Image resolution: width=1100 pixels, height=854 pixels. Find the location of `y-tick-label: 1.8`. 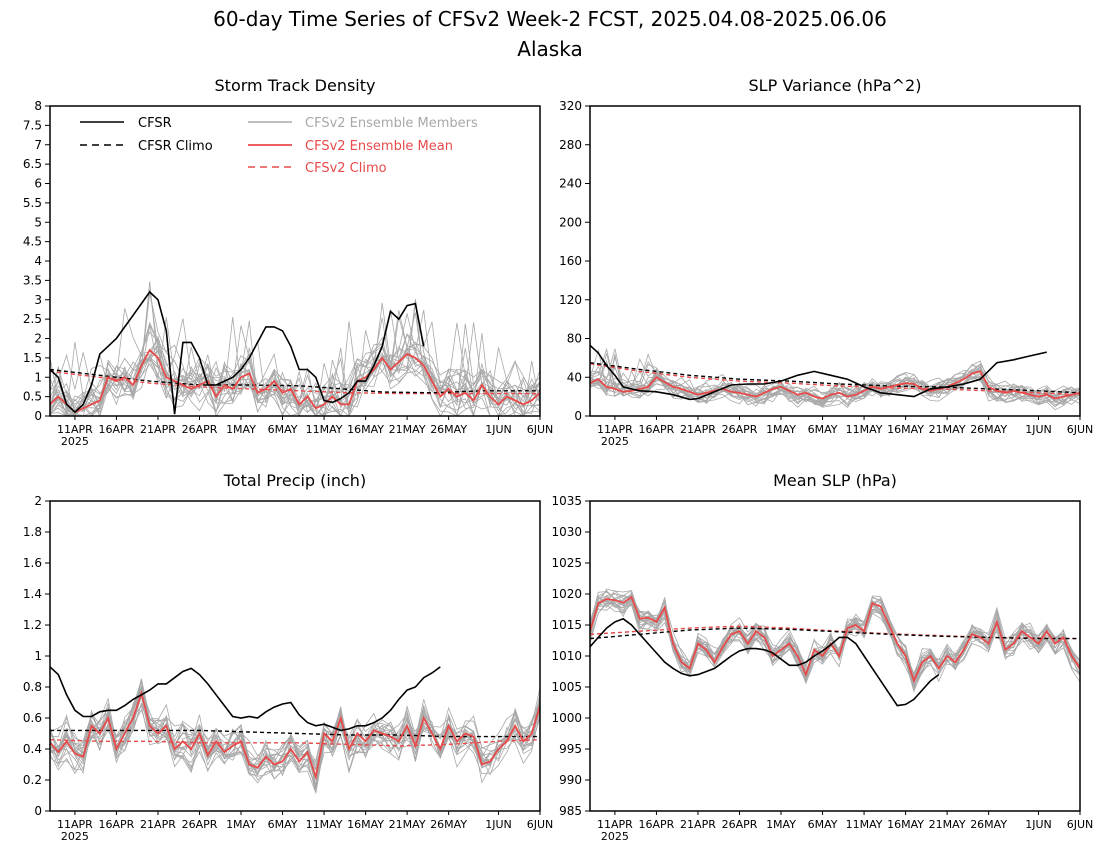

y-tick-label: 1.8 is located at coordinates (32, 532).